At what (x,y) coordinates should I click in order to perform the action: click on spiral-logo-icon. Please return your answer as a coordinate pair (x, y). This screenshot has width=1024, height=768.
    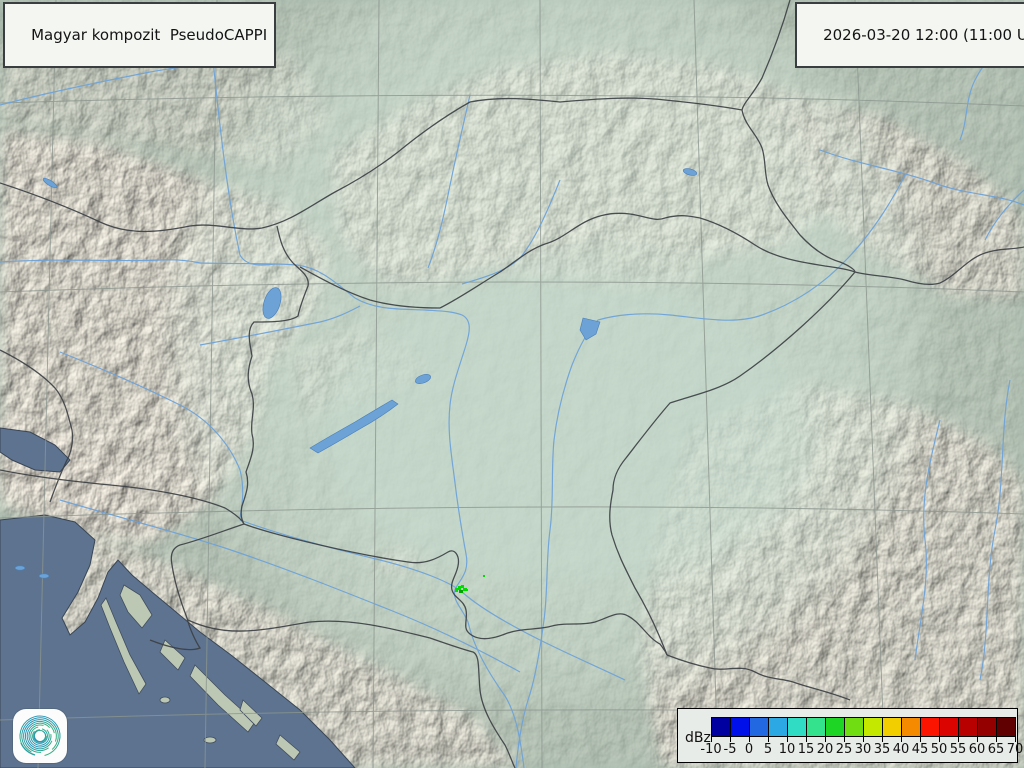
    Looking at the image, I should click on (40, 736).